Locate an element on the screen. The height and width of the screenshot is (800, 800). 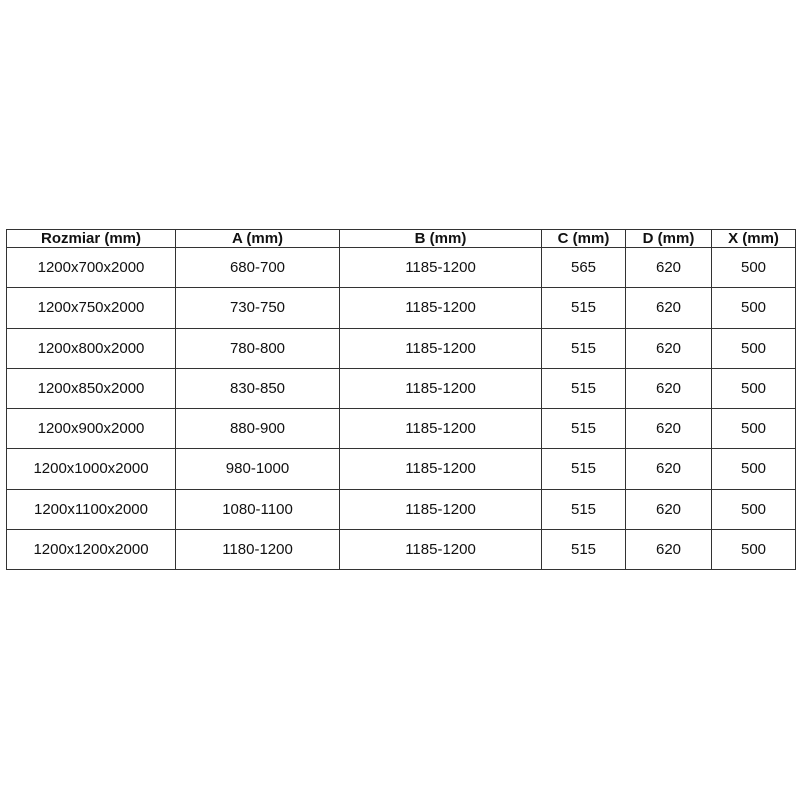
column-header: D (mm) is located at coordinates (668, 238).